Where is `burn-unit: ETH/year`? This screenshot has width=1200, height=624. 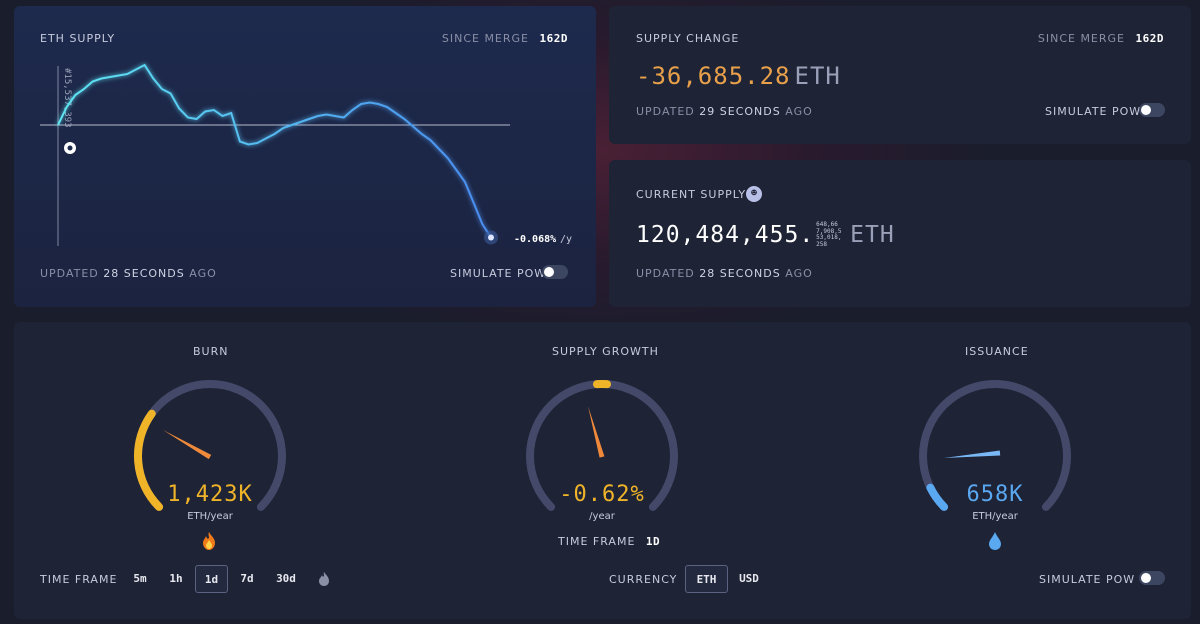 burn-unit: ETH/year is located at coordinates (210, 516).